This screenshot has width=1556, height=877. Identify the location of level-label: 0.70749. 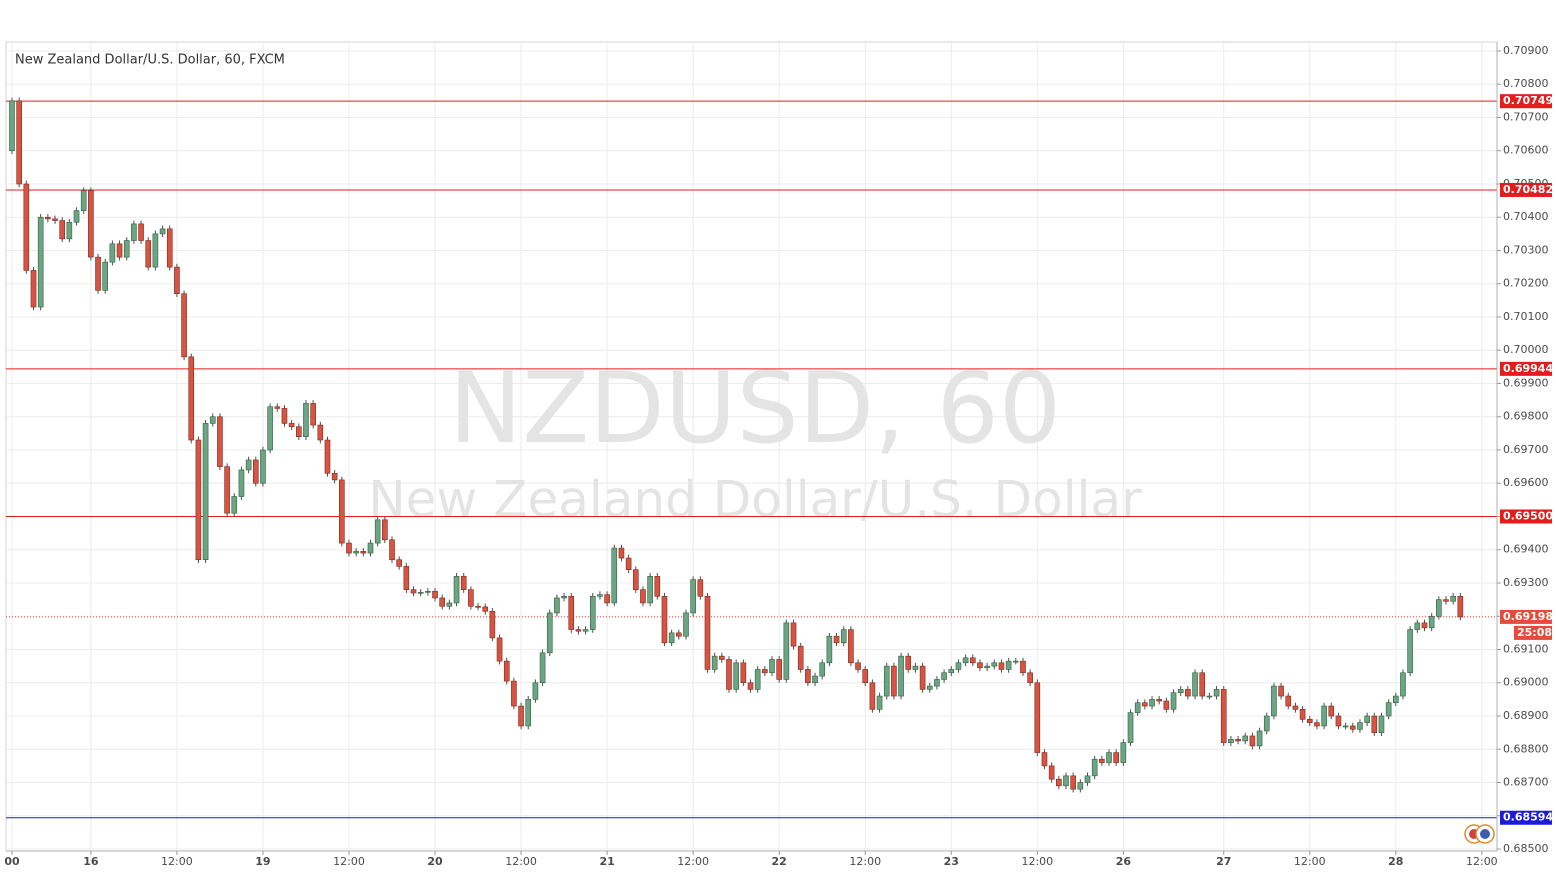
(1528, 100).